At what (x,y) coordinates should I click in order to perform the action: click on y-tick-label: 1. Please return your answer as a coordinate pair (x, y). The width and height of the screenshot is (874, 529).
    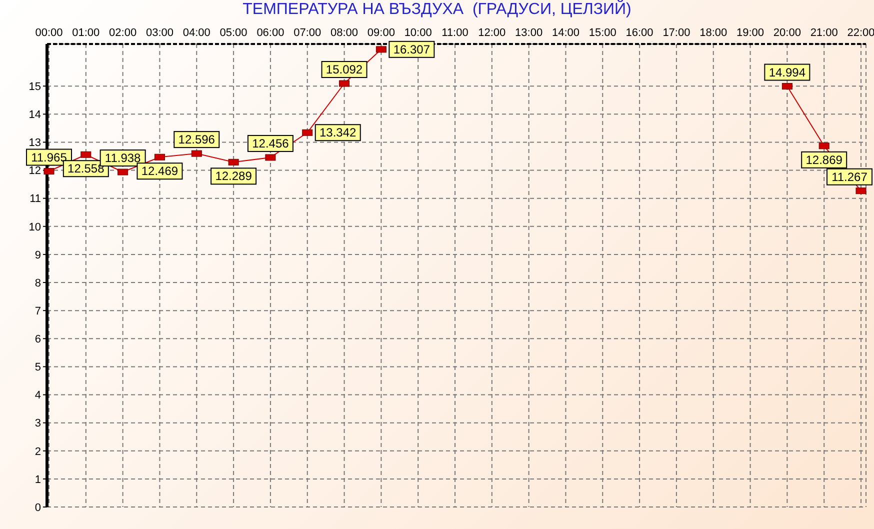
    Looking at the image, I should click on (37, 480).